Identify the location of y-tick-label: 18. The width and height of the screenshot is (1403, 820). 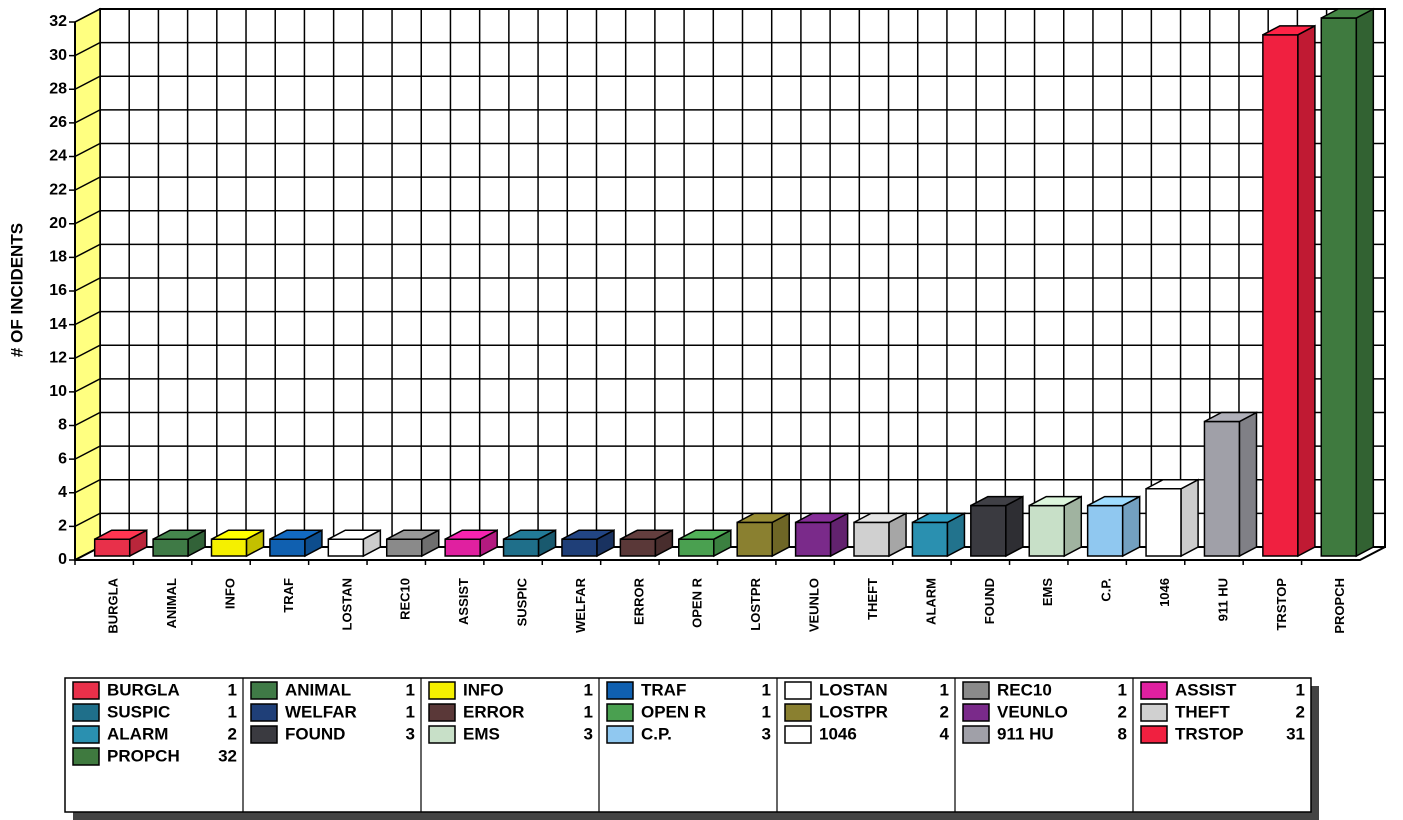
(58, 257).